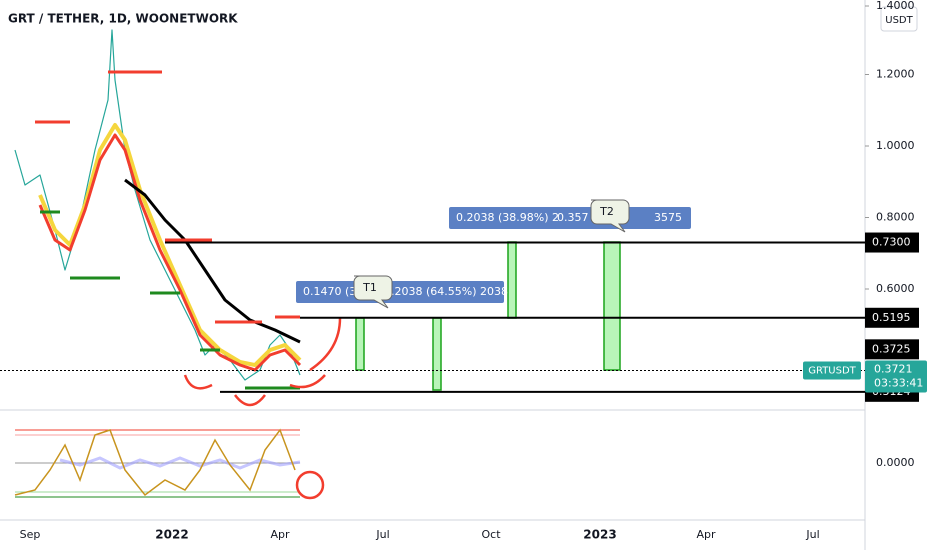  I want to click on arcs, so click(262, 362).